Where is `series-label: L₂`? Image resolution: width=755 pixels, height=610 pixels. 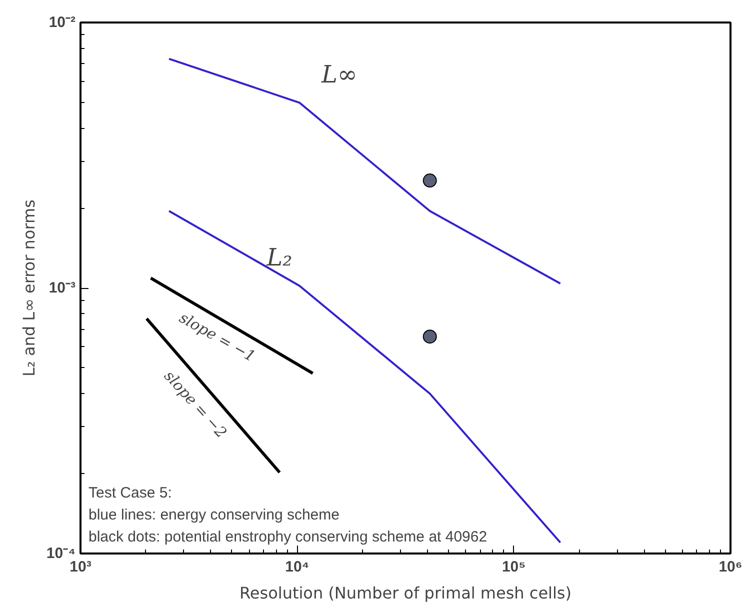
series-label: L₂ is located at coordinates (279, 258).